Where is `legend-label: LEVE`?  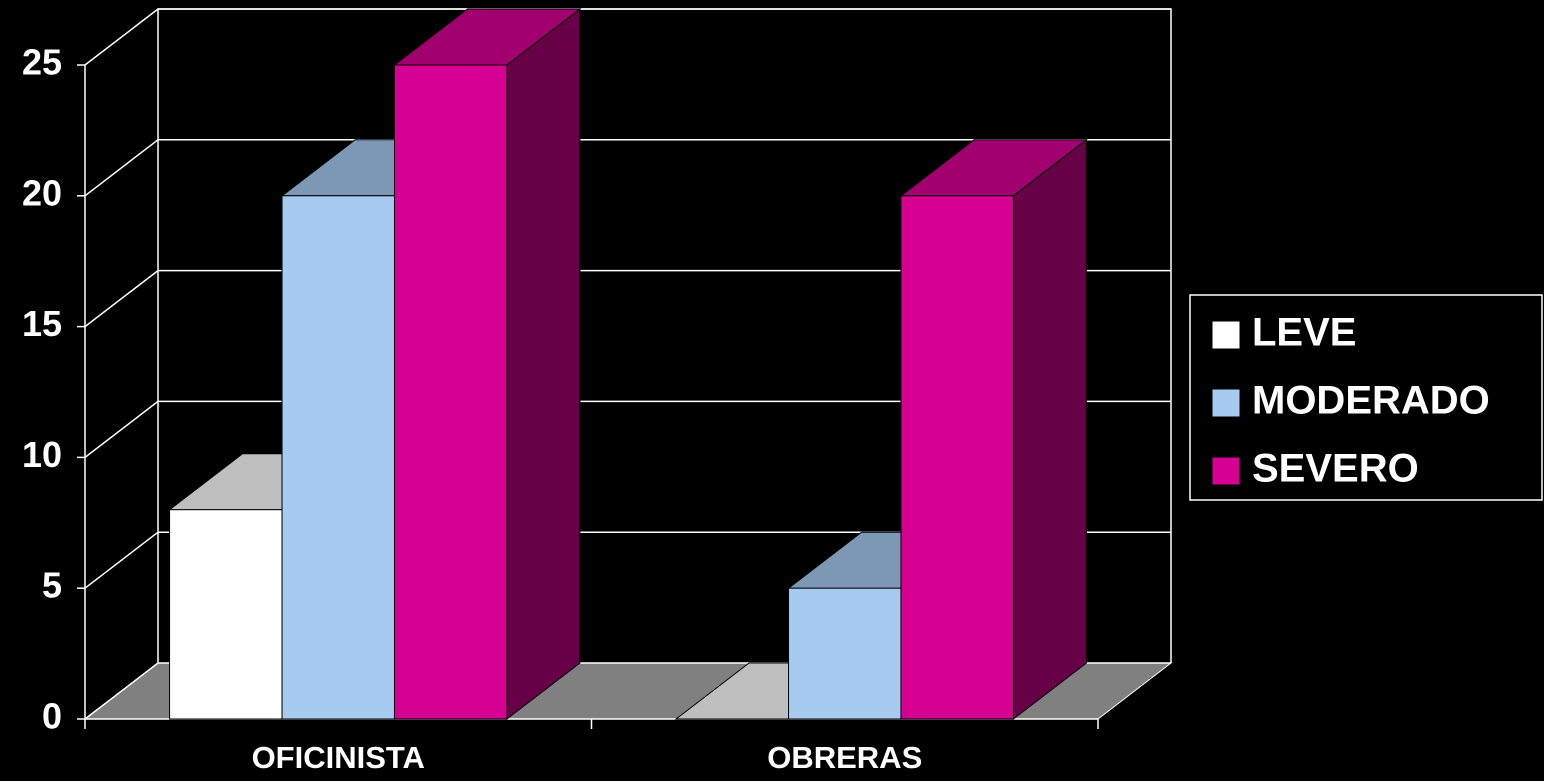
legend-label: LEVE is located at coordinates (1304, 333).